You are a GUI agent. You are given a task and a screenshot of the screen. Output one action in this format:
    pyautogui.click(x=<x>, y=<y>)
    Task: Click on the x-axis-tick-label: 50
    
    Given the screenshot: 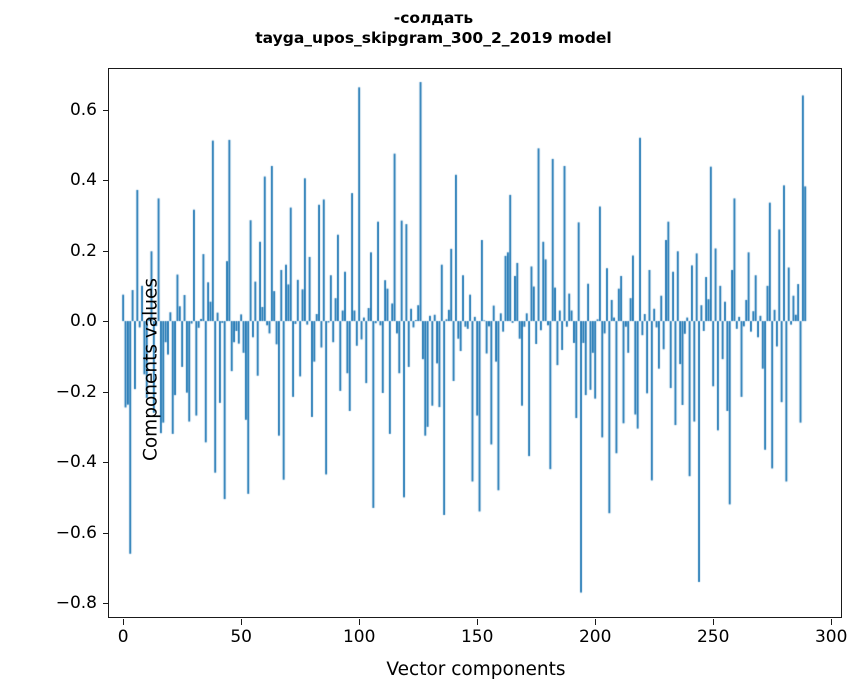 What is the action you would take?
    pyautogui.click(x=241, y=637)
    